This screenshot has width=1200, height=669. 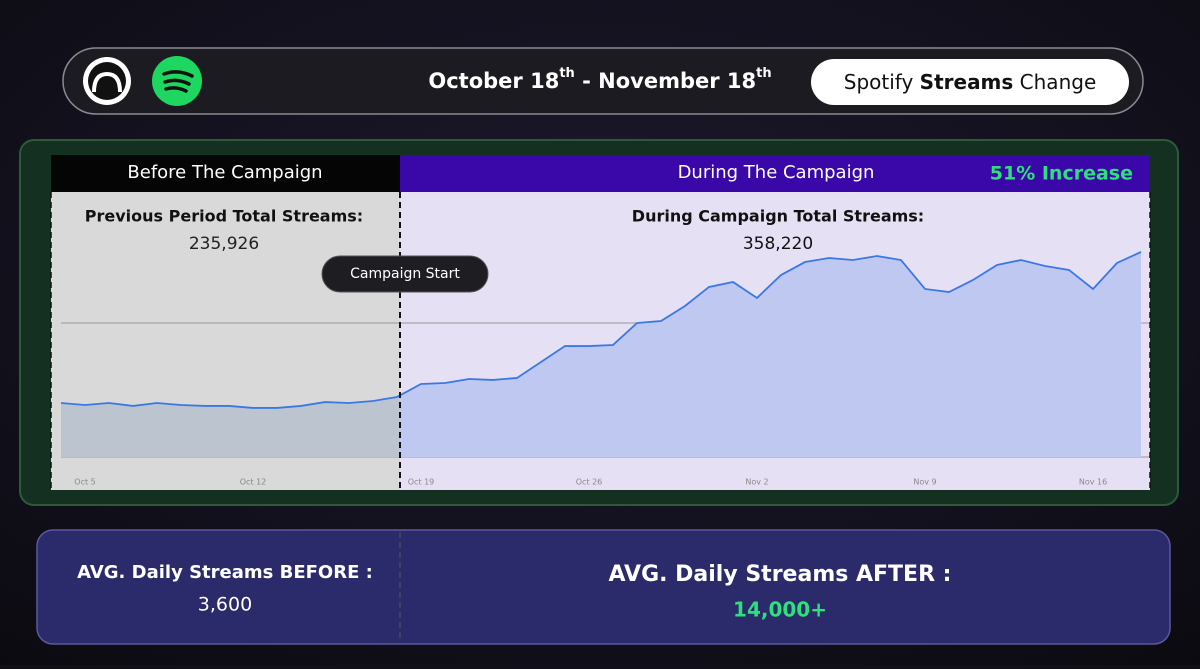 I want to click on x-tick-label: Nov 16, so click(x=1093, y=482).